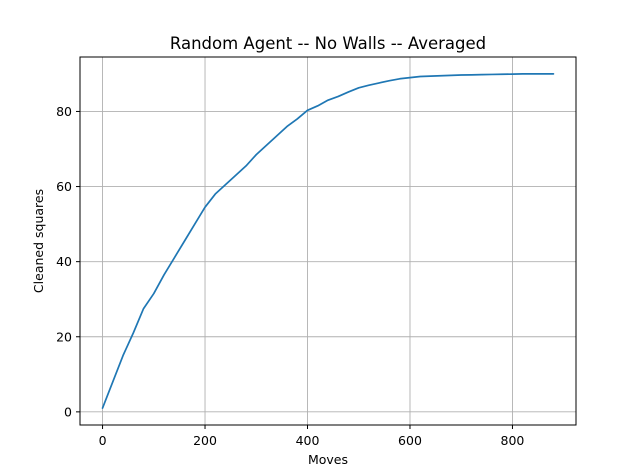 The height and width of the screenshot is (476, 640). What do you see at coordinates (64, 186) in the screenshot?
I see `y-tick-label: 60` at bounding box center [64, 186].